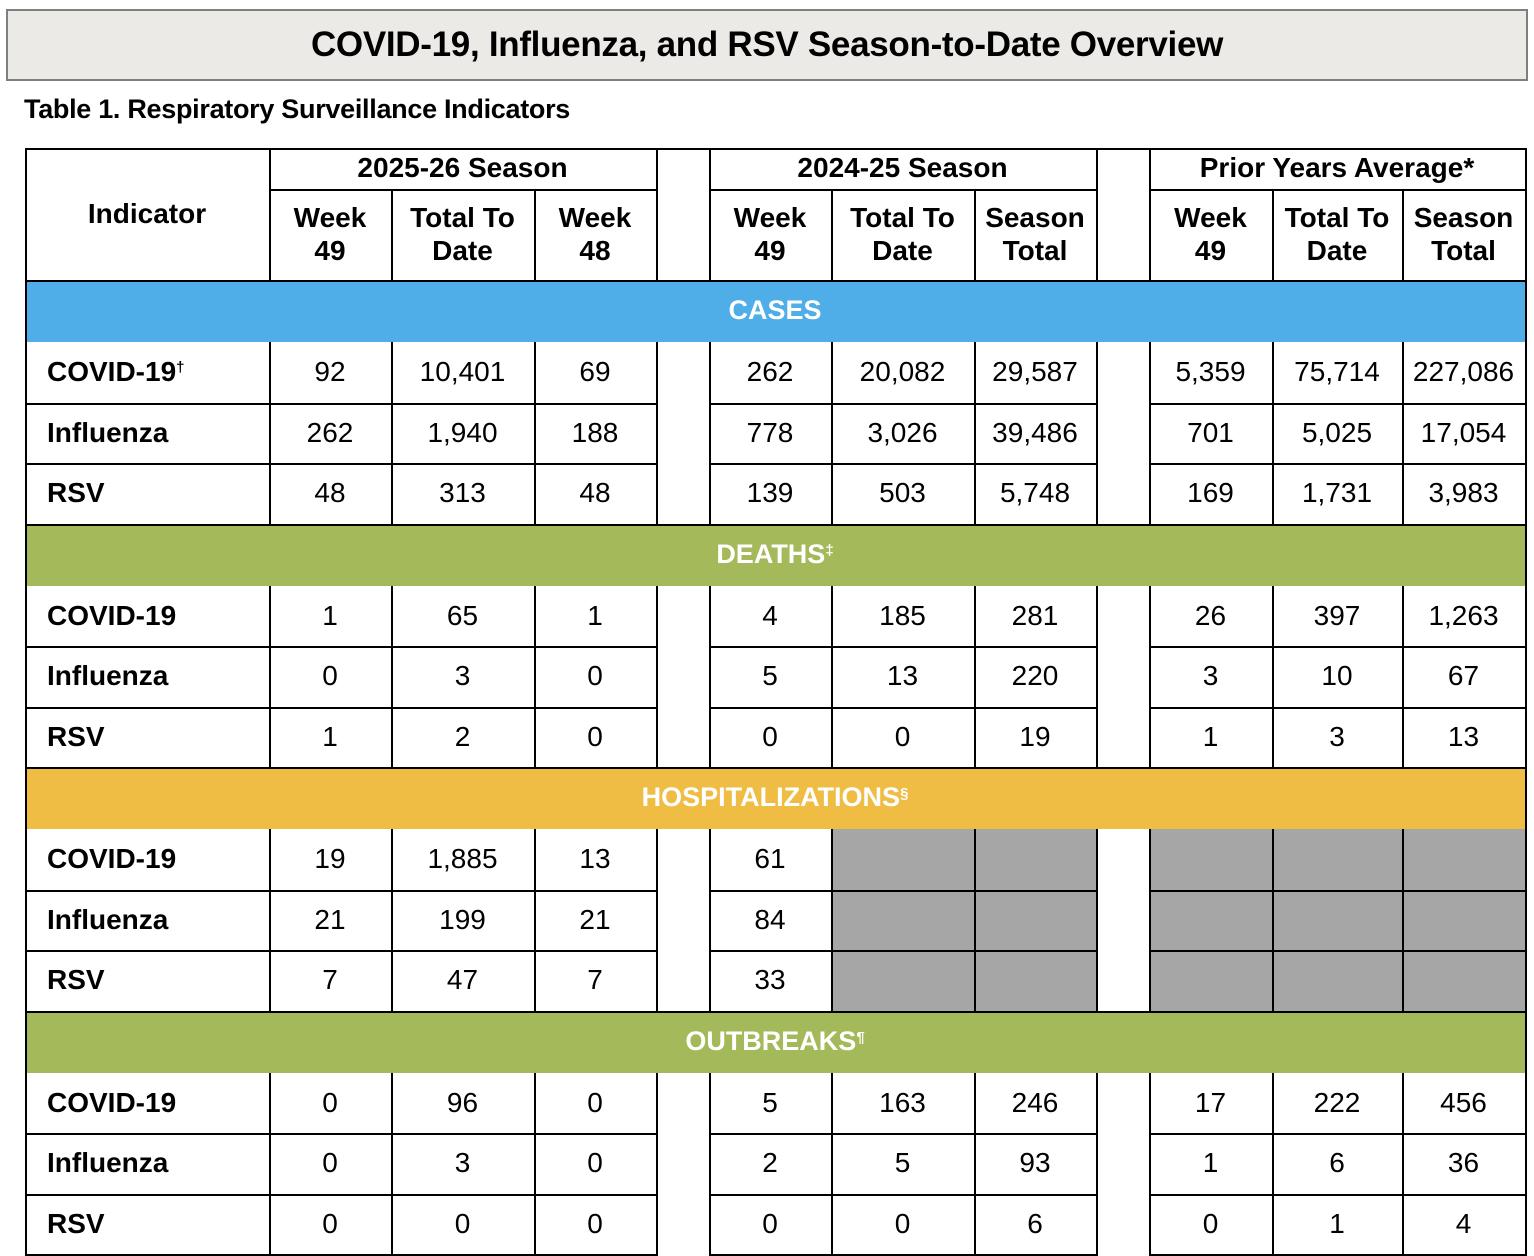 This screenshot has width=1534, height=1256. Describe the element at coordinates (462, 432) in the screenshot. I see `value-cell: 1,940` at that location.